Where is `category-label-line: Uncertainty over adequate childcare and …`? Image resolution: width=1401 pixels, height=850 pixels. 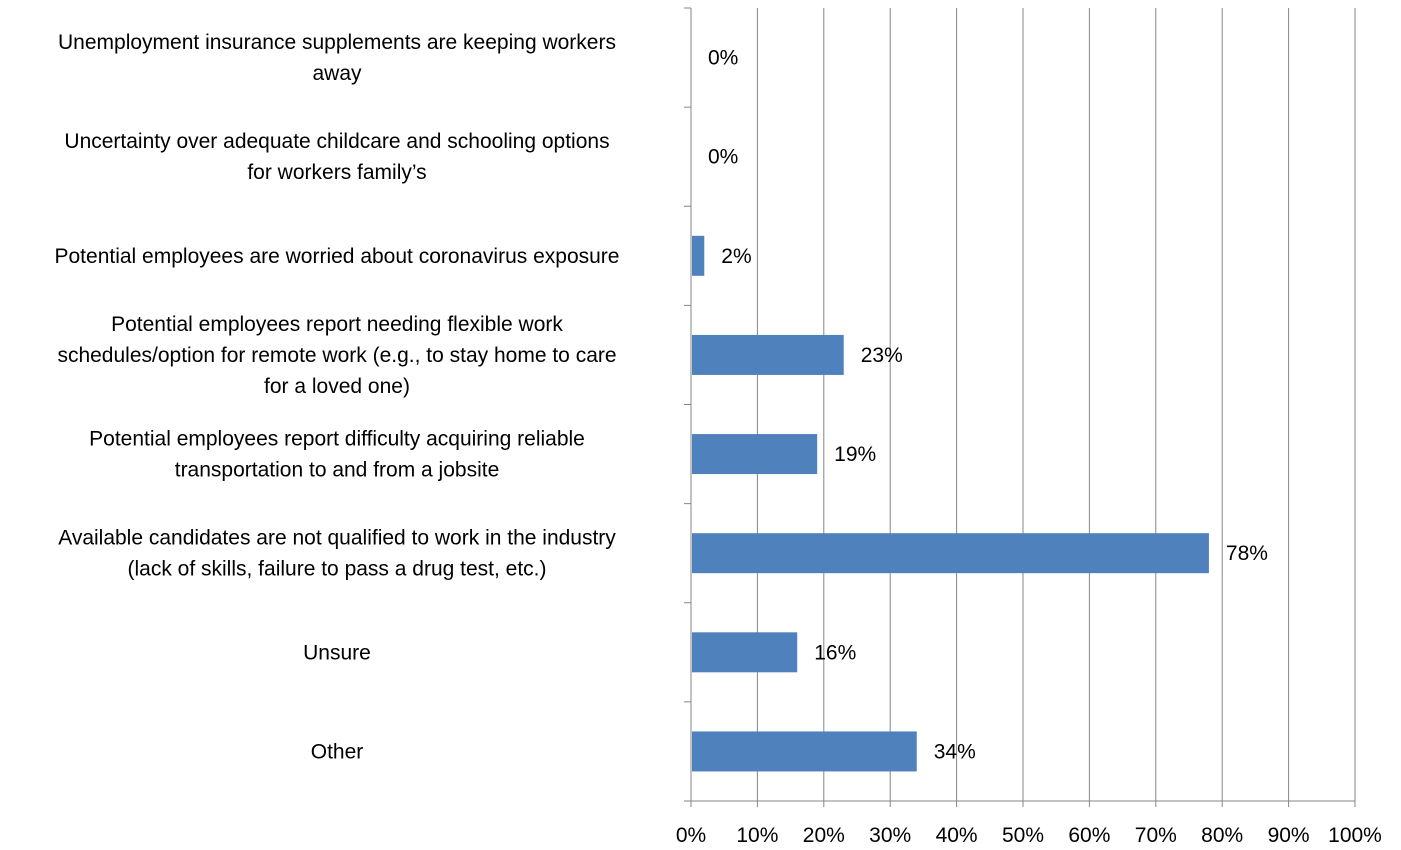
category-label-line: Uncertainty over adequate childcare and … is located at coordinates (336, 141).